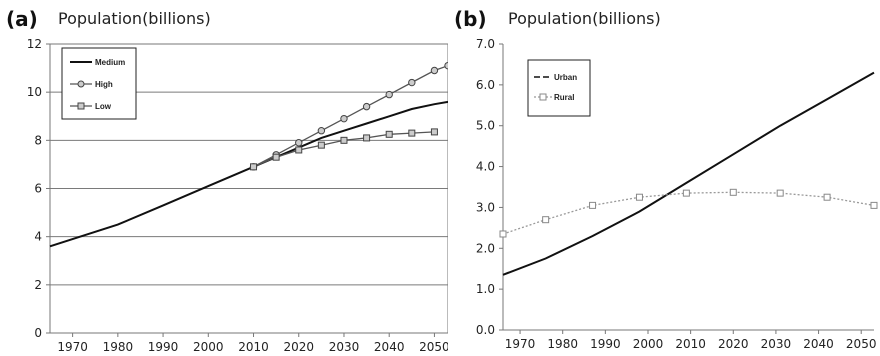 This screenshot has width=880, height=356. I want to click on b-y-tick-label: 3.0, so click(485, 207).